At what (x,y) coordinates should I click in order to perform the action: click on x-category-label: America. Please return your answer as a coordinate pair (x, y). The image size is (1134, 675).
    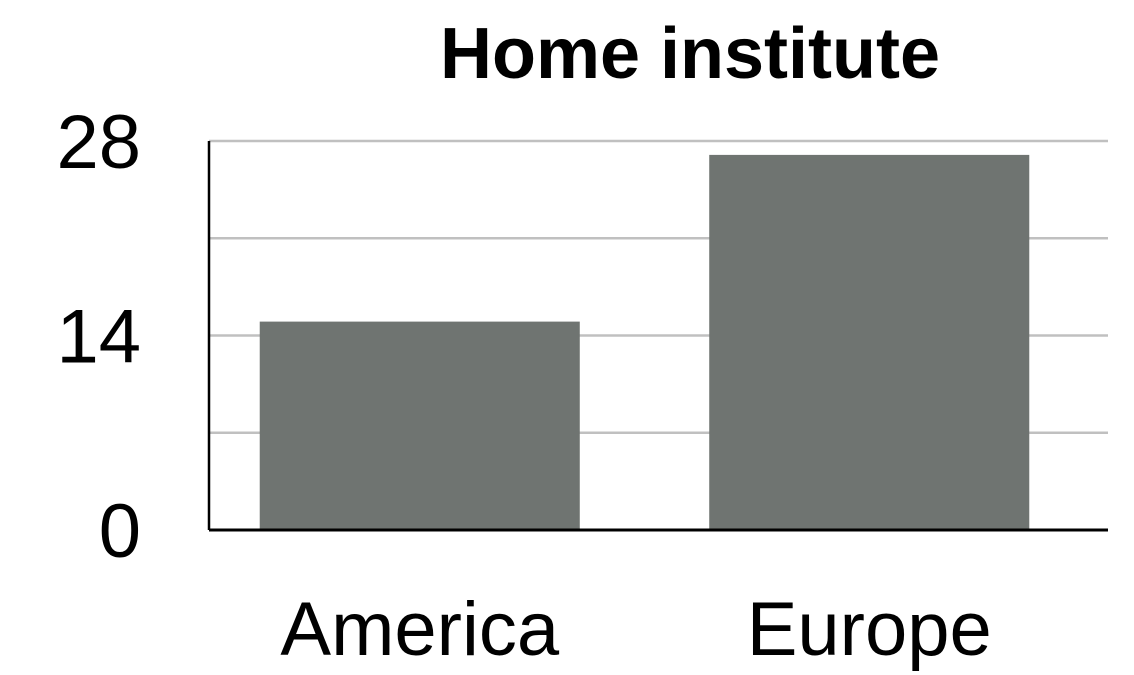
    Looking at the image, I should click on (419, 629).